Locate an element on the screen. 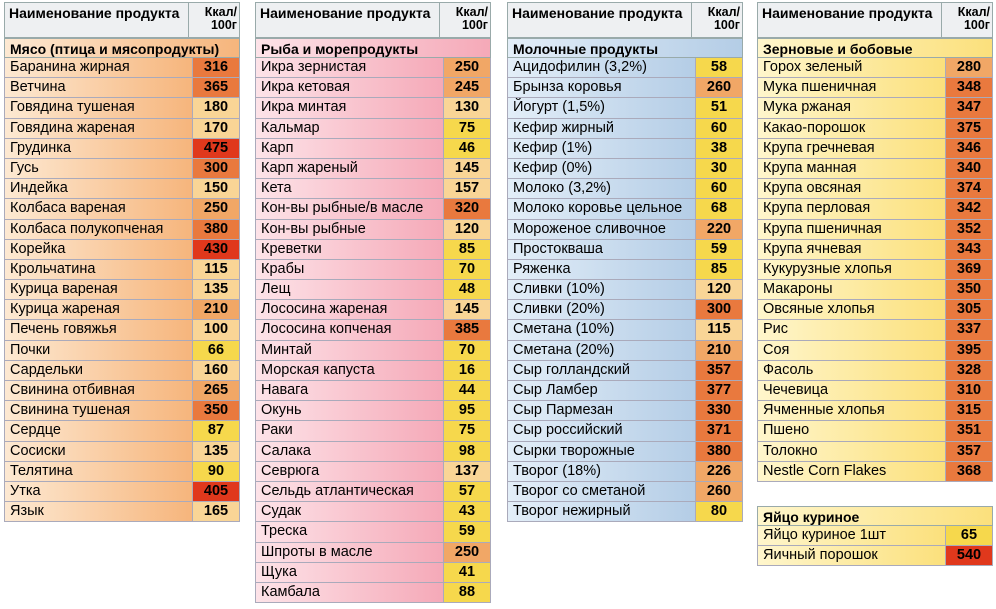 Image resolution: width=996 pixels, height=609 pixels. category-title: Рыба и морепродукты is located at coordinates (373, 48).